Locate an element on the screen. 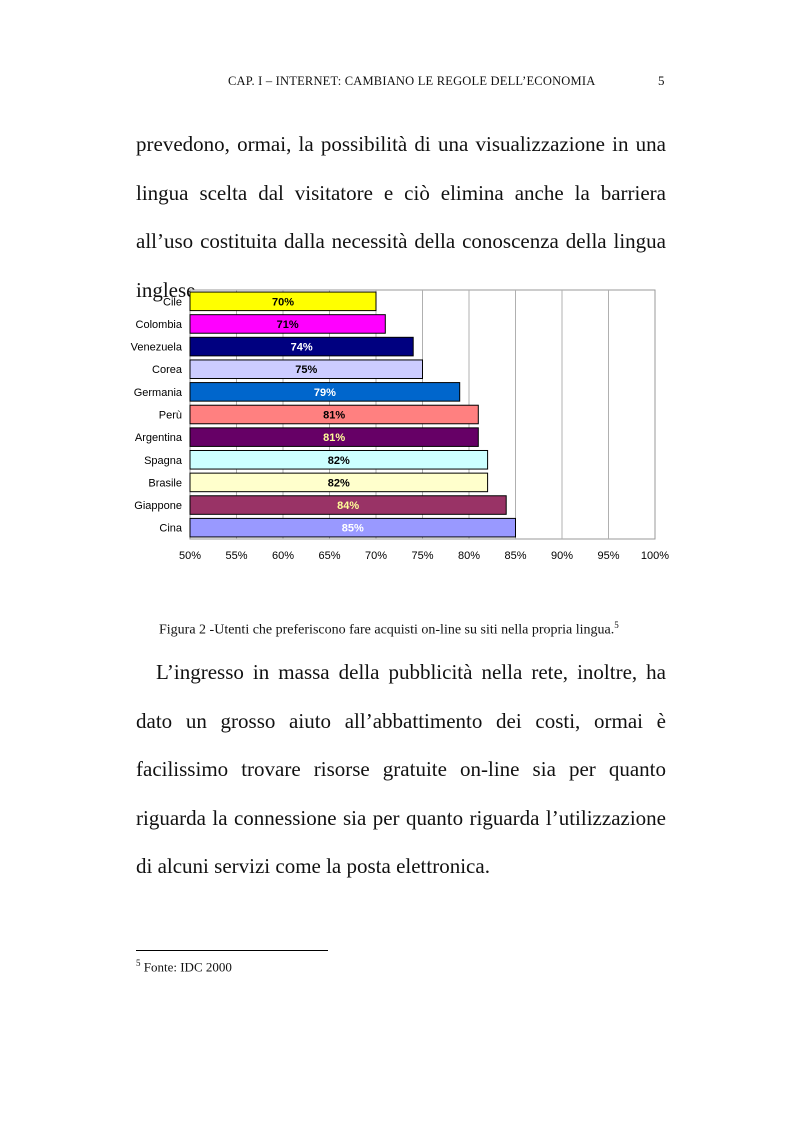 The image size is (793, 1123). x-tick-label: 55% is located at coordinates (236, 556).